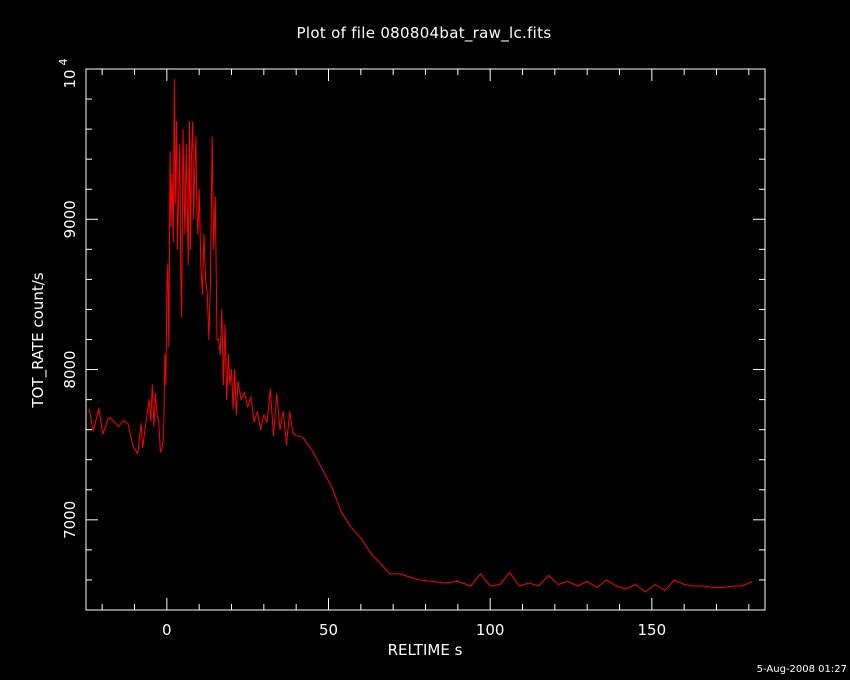 The width and height of the screenshot is (850, 680). Describe the element at coordinates (38, 340) in the screenshot. I see `y-axis-label: TOT_RATE count/s` at that location.